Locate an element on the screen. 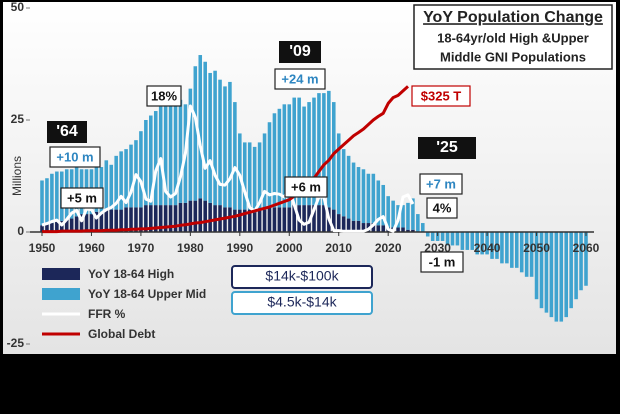 Image resolution: width=620 pixels, height=414 pixels. x-tick-label: 1950 is located at coordinates (42, 248).